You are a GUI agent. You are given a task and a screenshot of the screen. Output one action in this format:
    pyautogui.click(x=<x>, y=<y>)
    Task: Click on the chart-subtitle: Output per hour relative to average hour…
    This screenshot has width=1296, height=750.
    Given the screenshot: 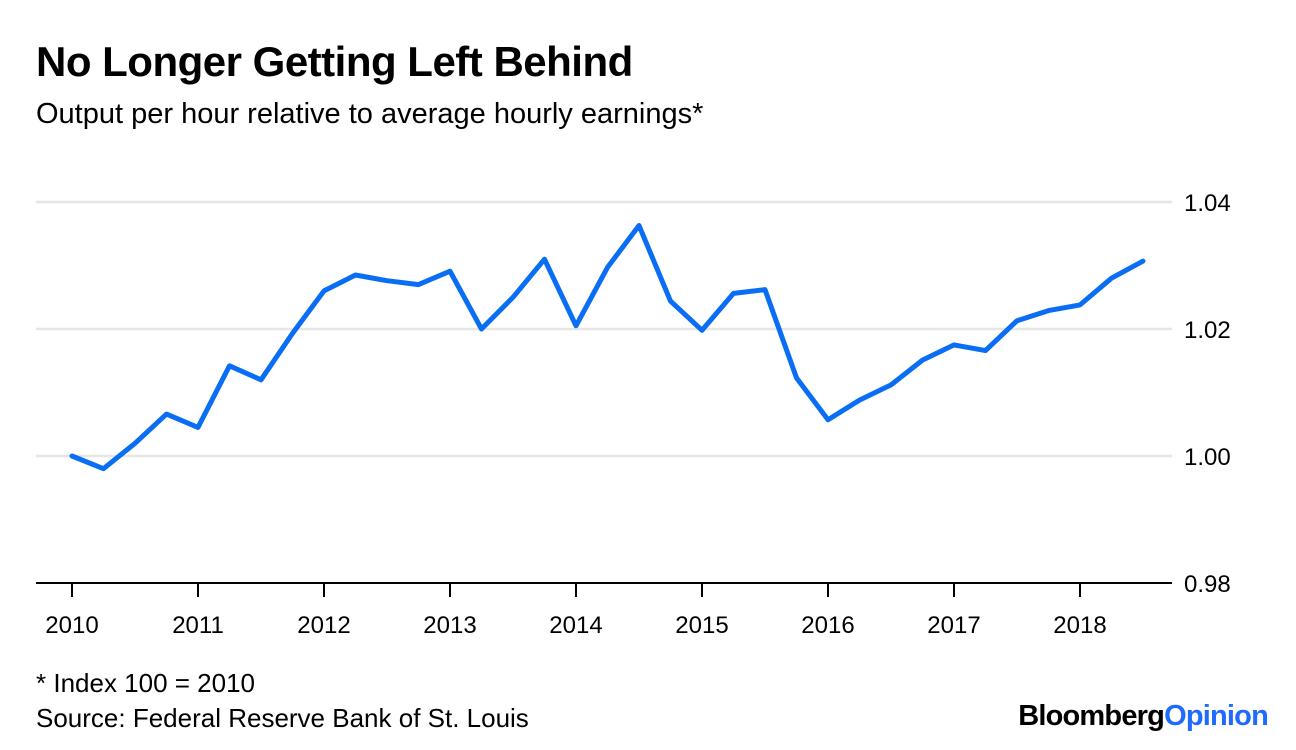 What is the action you would take?
    pyautogui.click(x=370, y=114)
    